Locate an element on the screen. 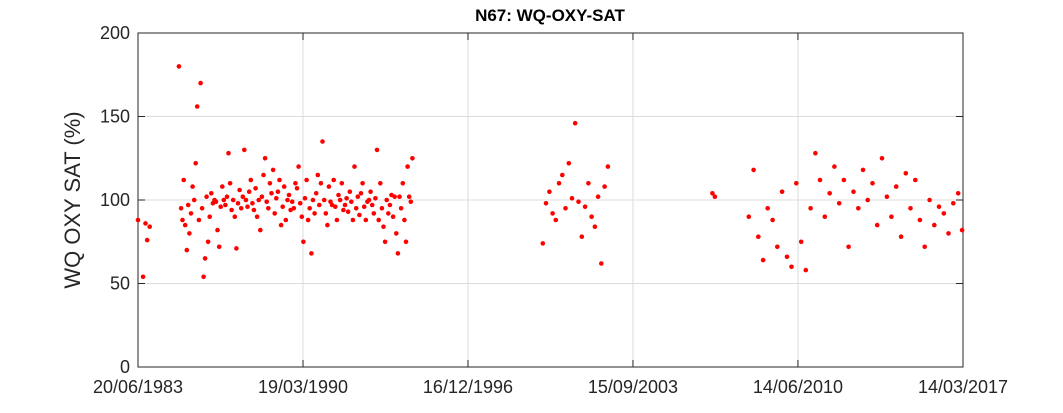 The width and height of the screenshot is (1063, 413). y-axis-label: WQ OXY SAT (%) is located at coordinates (72, 199).